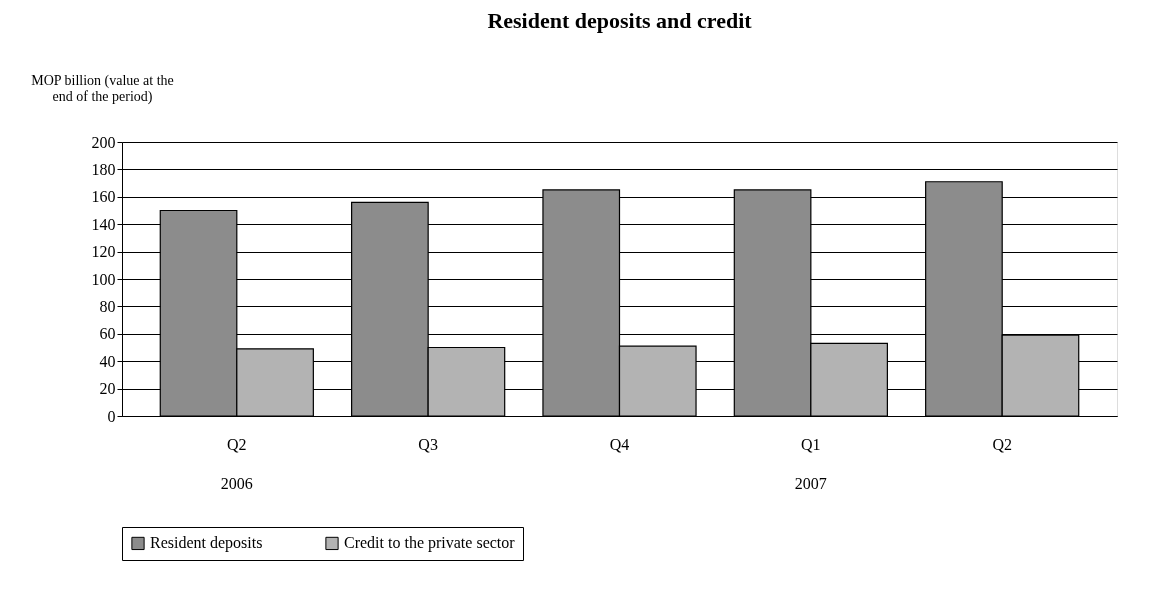  Describe the element at coordinates (107, 361) in the screenshot. I see `y-tick-label: 40` at that location.